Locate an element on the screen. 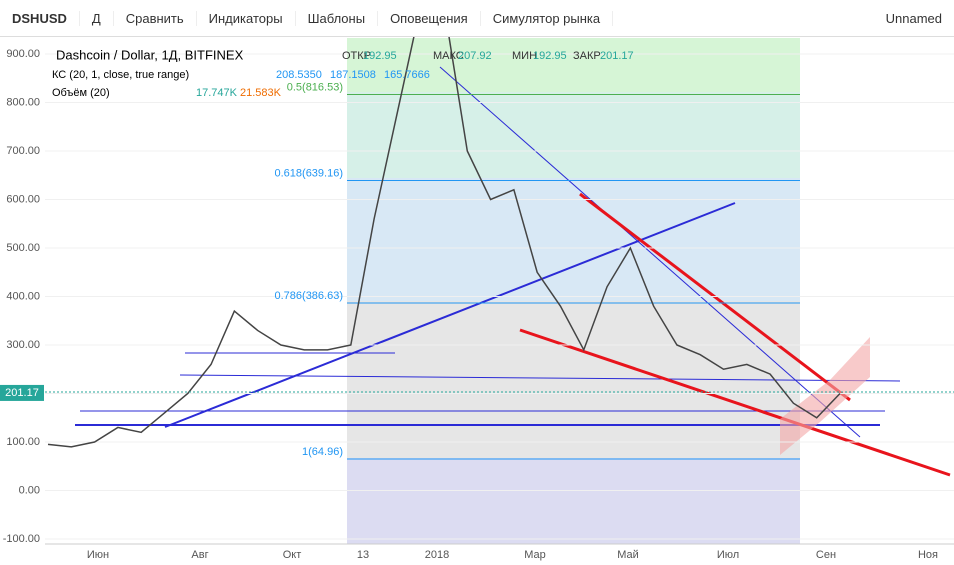 This screenshot has height=565, width=954. x-tick-label: Июл is located at coordinates (728, 555).